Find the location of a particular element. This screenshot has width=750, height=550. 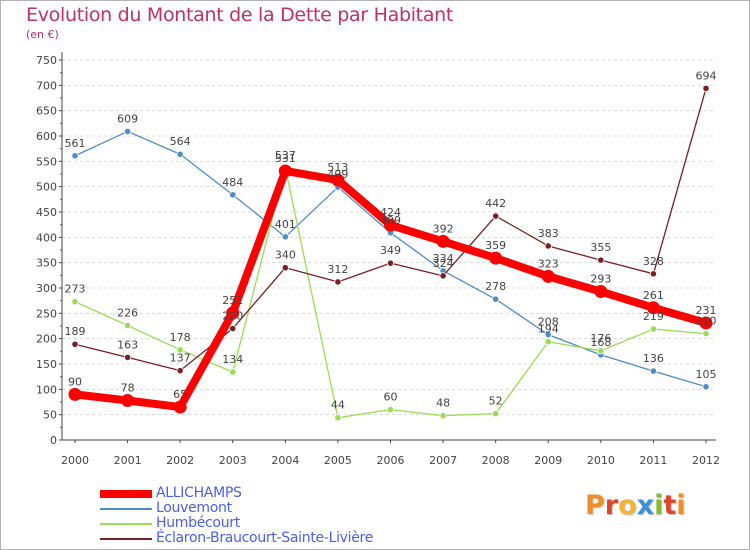

data-label: 355 is located at coordinates (600, 247).